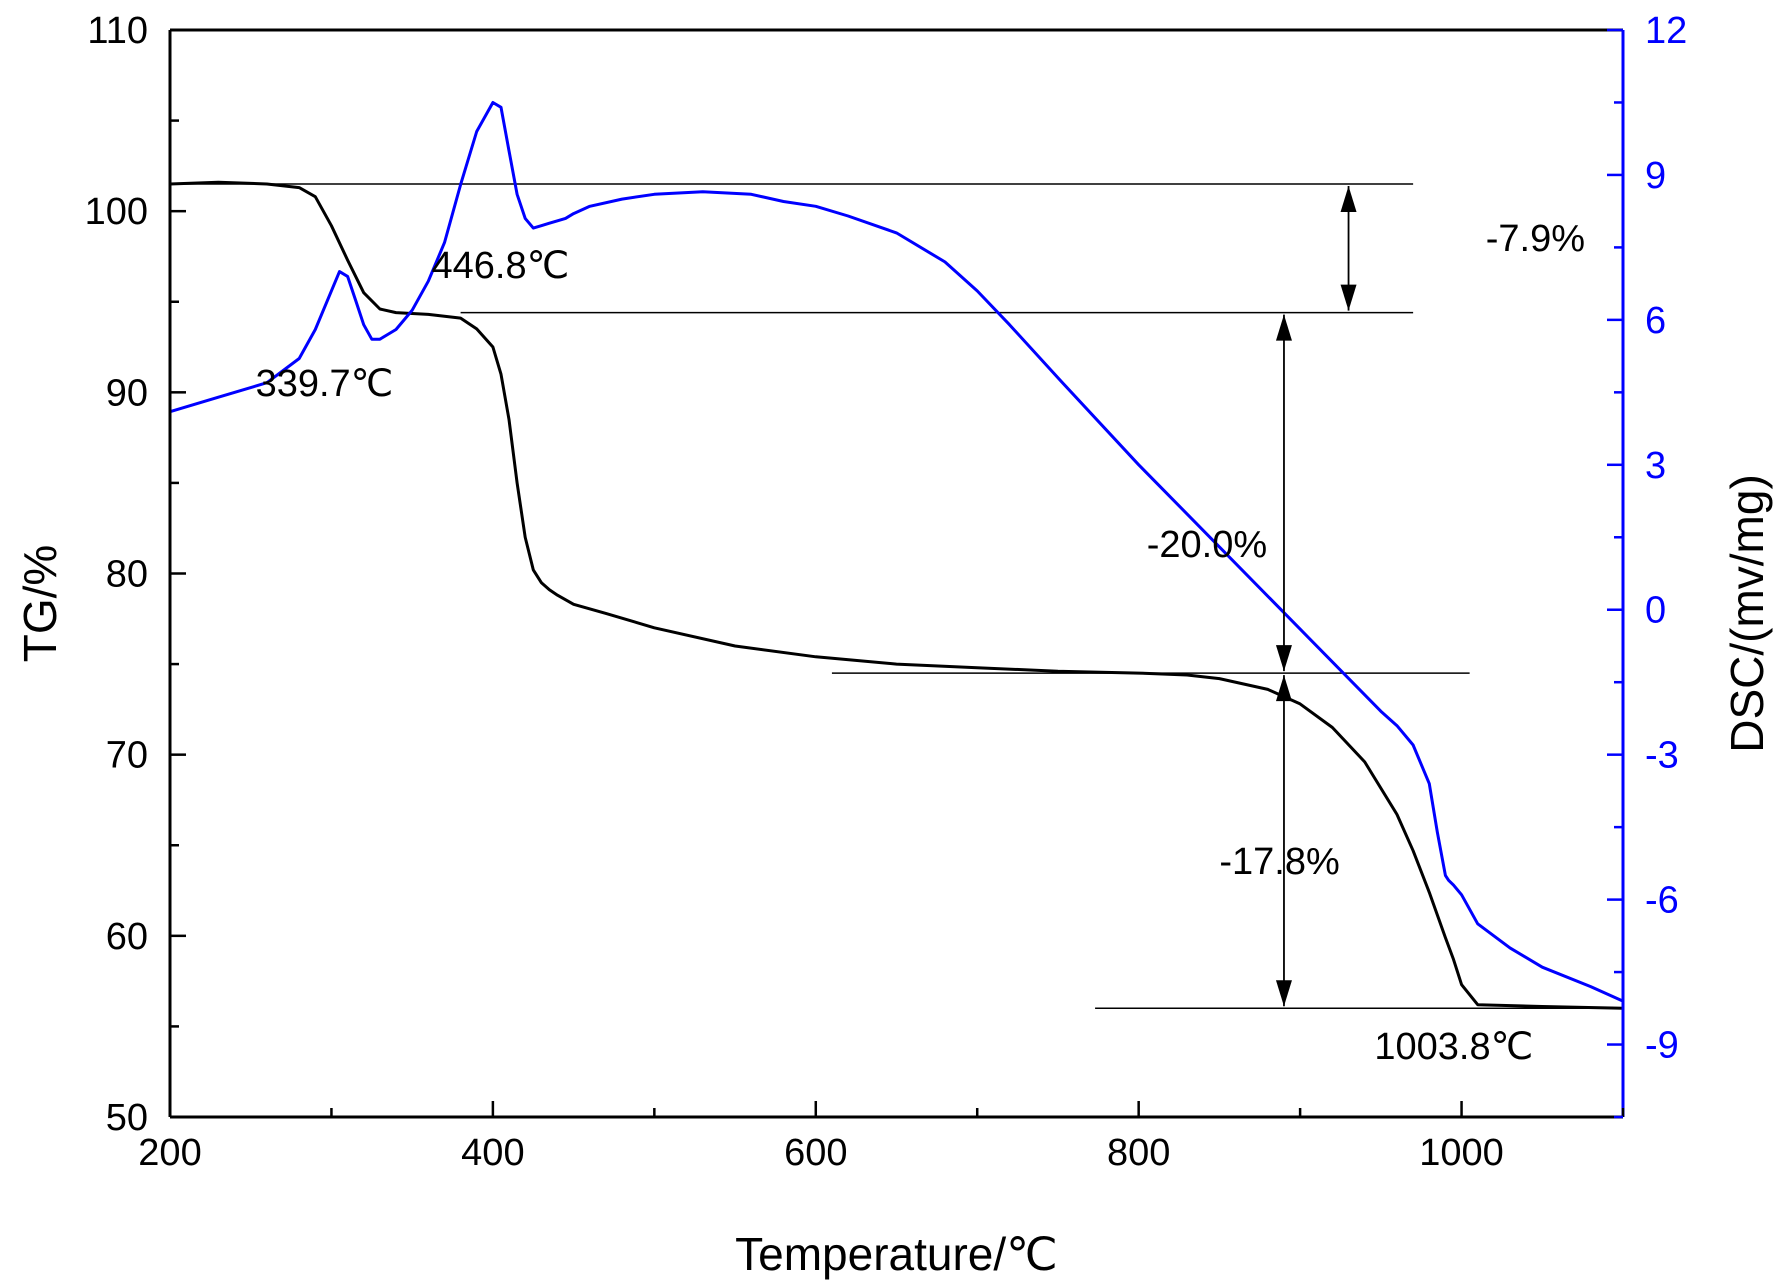  What do you see at coordinates (1535, 239) in the screenshot?
I see `annotation-label-1: -7.9%` at bounding box center [1535, 239].